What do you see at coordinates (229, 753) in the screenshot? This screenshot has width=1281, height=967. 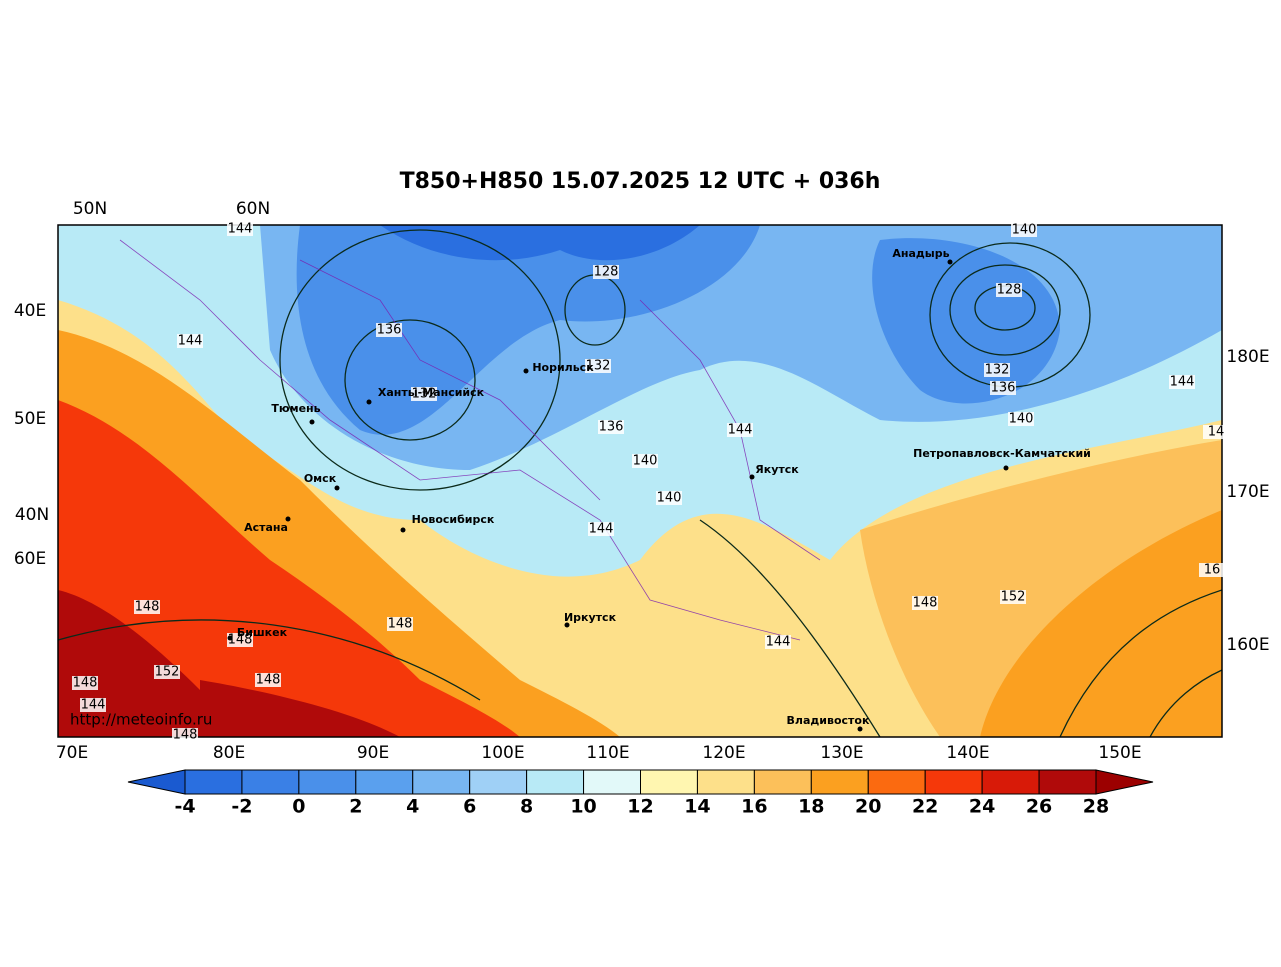 I see `lon-label: 80E` at bounding box center [229, 753].